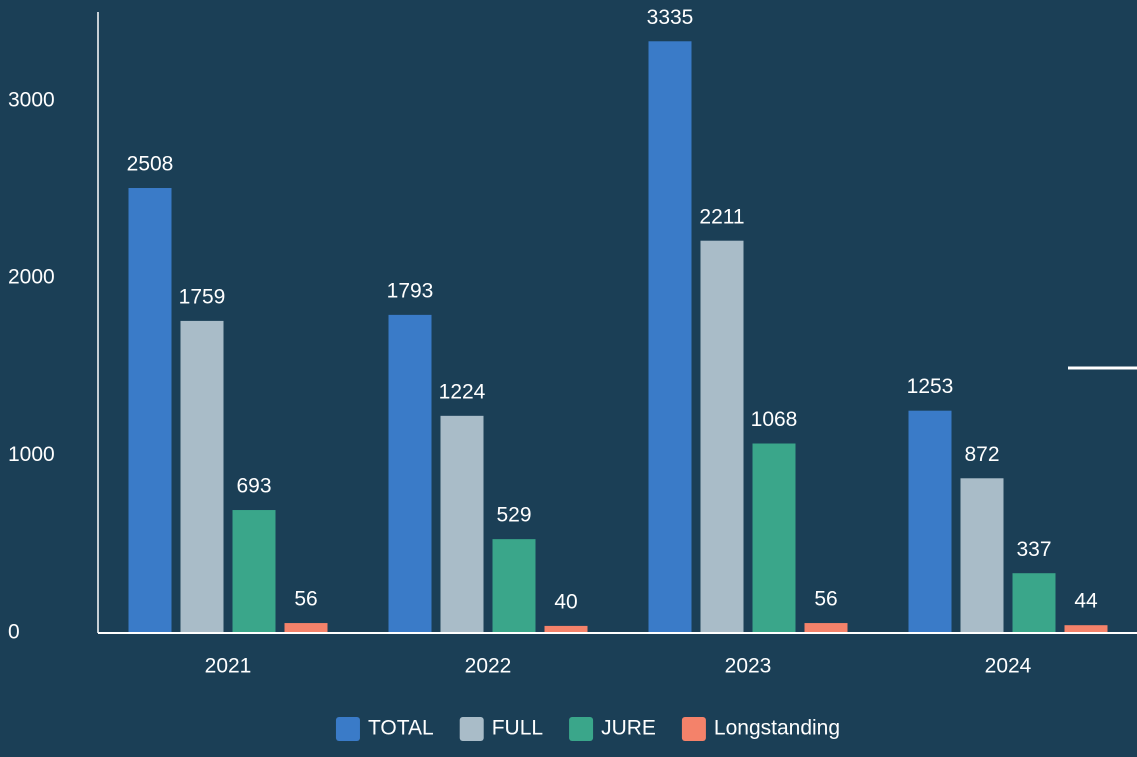 Image resolution: width=1137 pixels, height=757 pixels. I want to click on y-tick-label: 0, so click(14, 632).